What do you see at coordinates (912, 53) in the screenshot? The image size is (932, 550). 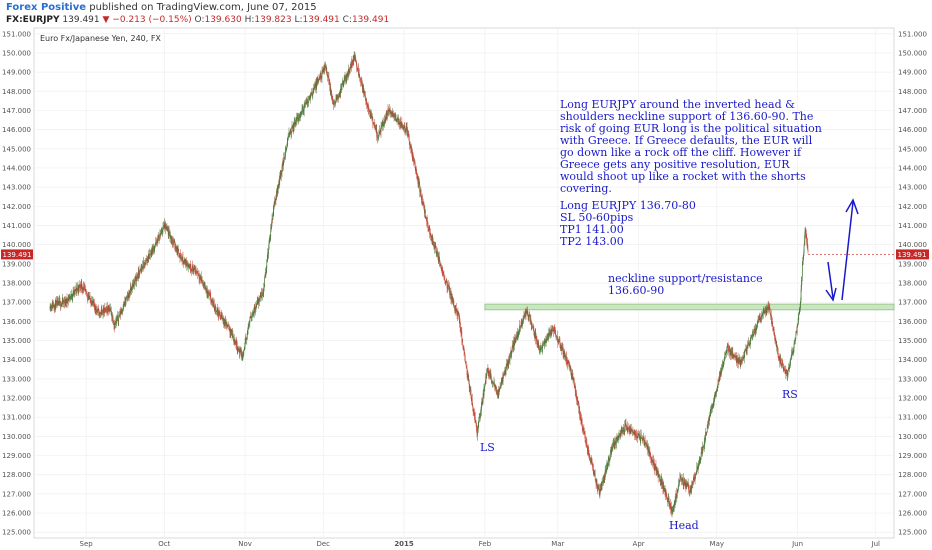 I see `y-tick-label-right: 150.000` at bounding box center [912, 53].